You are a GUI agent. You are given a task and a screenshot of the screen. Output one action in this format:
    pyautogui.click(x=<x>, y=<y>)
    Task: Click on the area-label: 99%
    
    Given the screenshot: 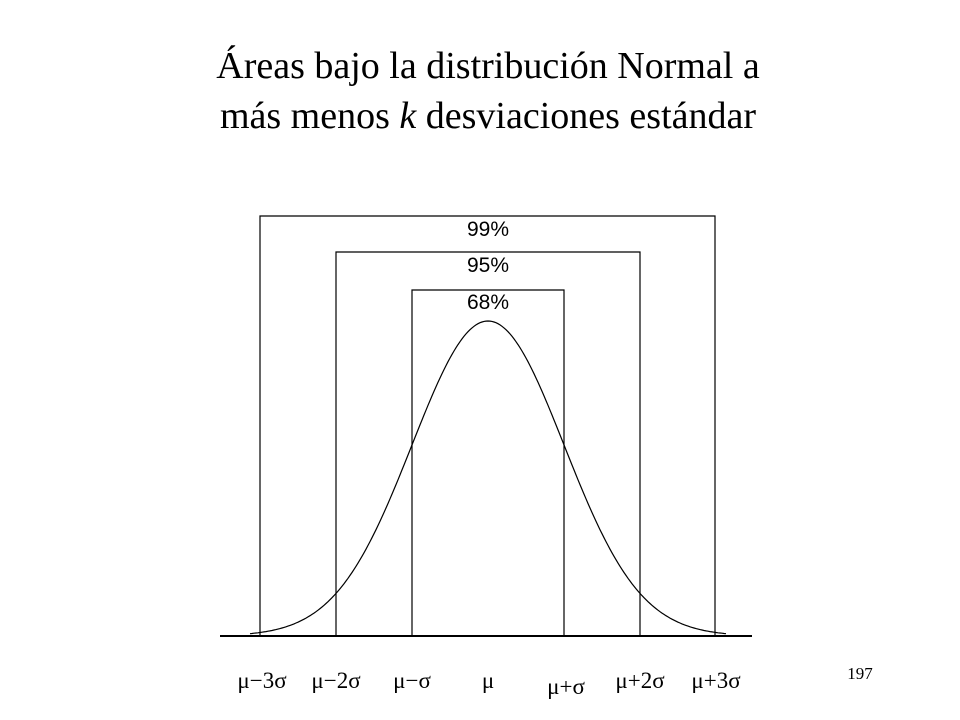 What is the action you would take?
    pyautogui.click(x=488, y=229)
    